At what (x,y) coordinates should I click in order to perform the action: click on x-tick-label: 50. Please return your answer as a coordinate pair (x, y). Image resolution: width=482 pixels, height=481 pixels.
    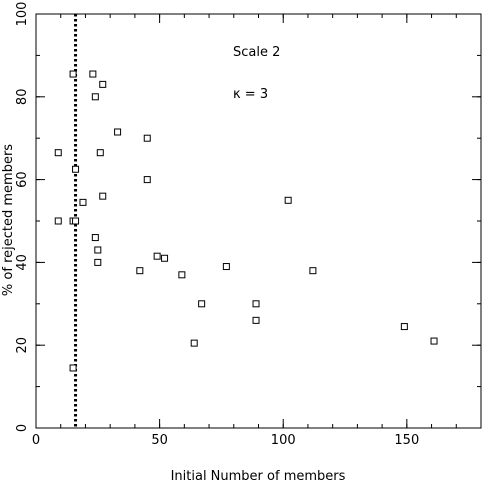
    Looking at the image, I should click on (159, 440).